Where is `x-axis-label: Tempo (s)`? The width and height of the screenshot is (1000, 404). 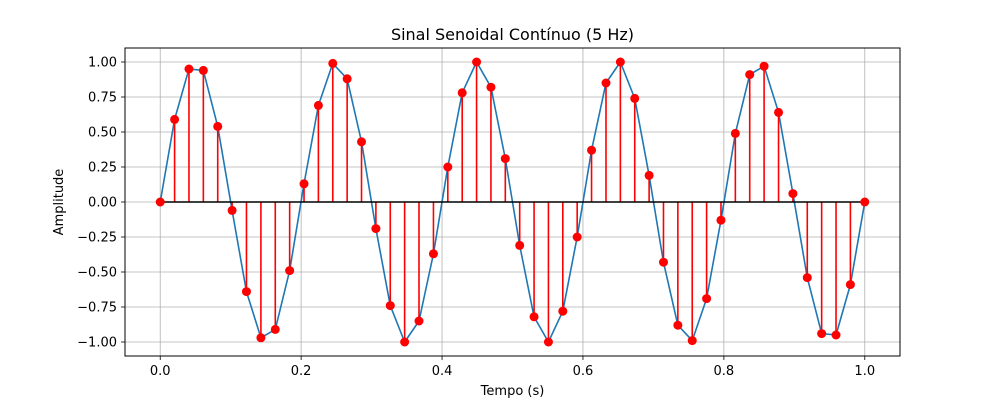
x-axis-label: Tempo (s) is located at coordinates (512, 391).